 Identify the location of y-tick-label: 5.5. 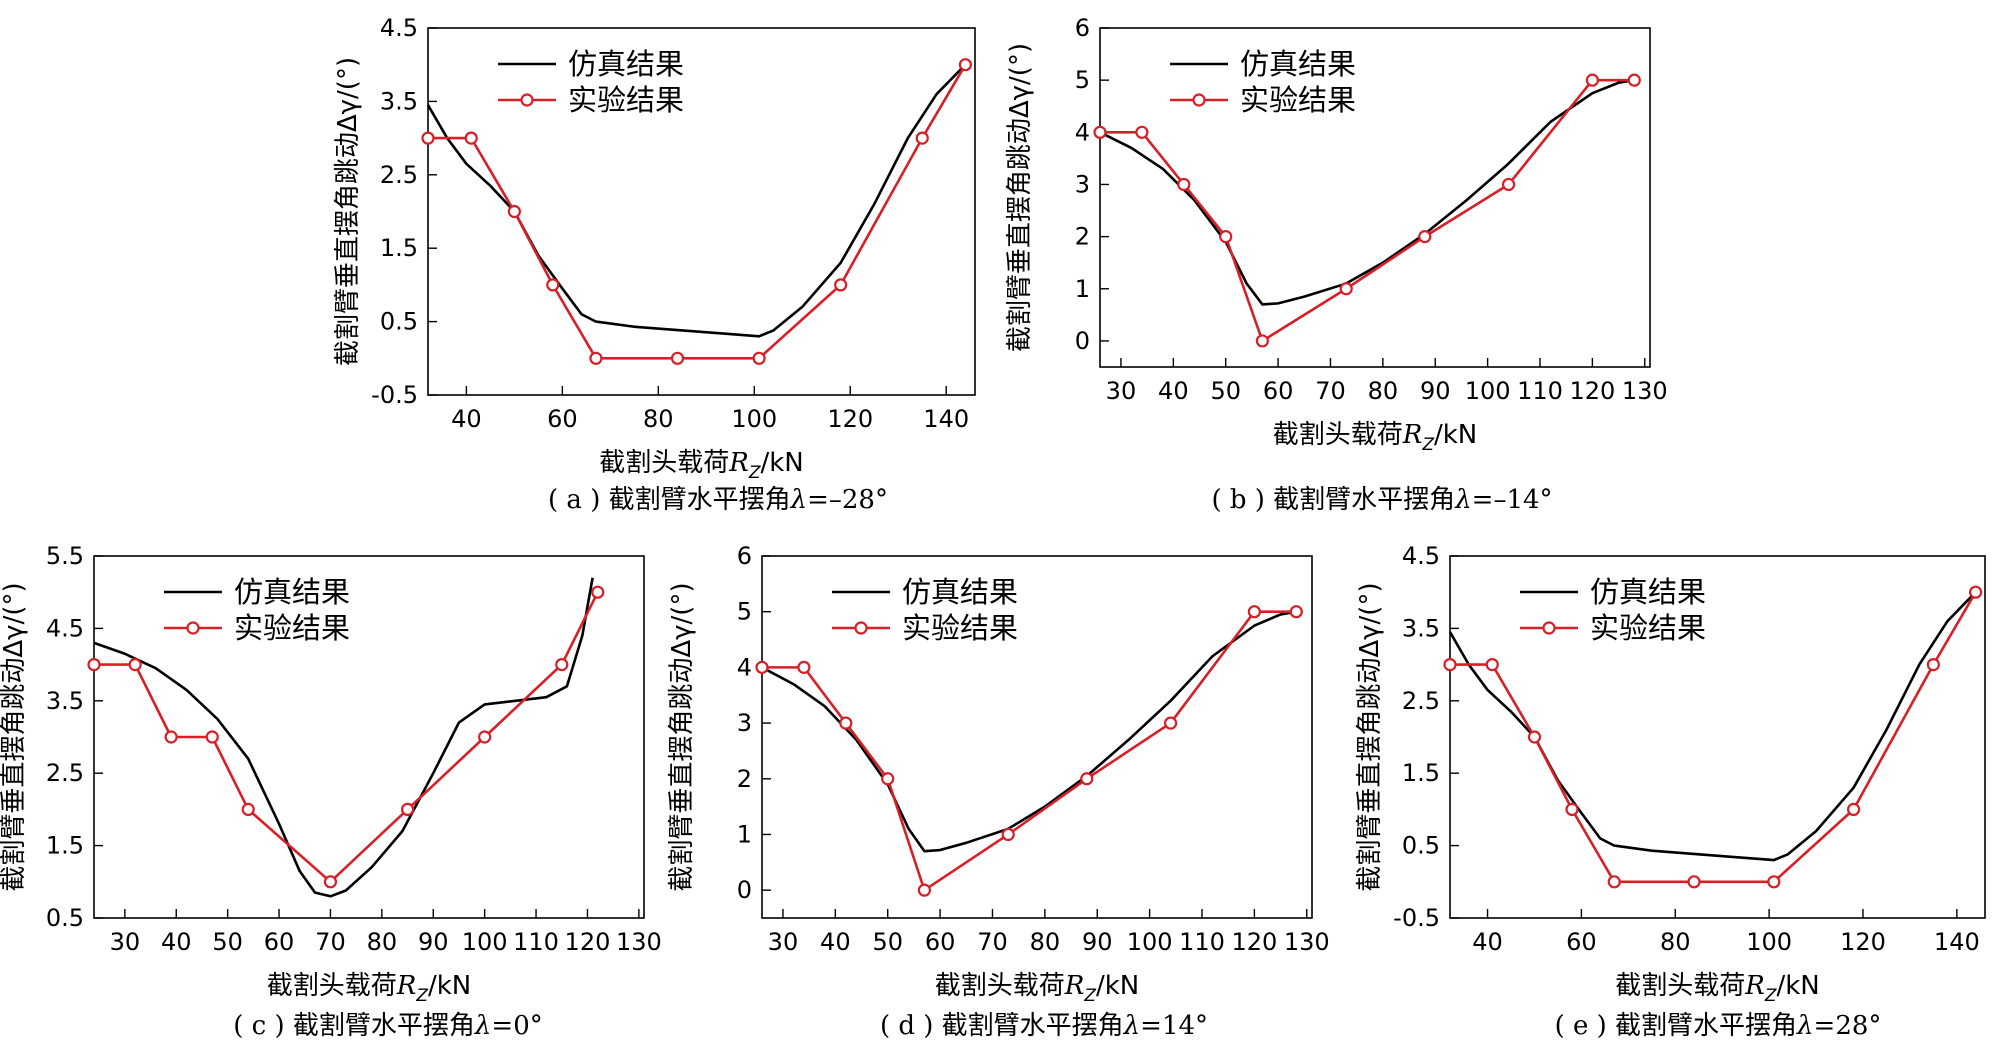
(65, 556).